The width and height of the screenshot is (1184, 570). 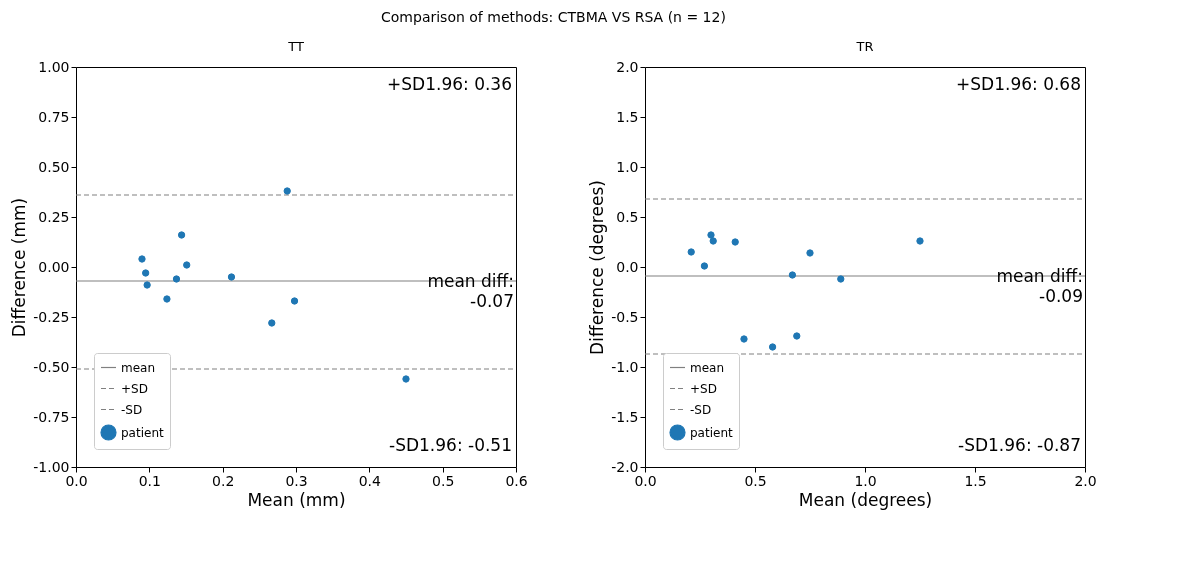 What do you see at coordinates (625, 316) in the screenshot?
I see `y-tick-label: -0.5` at bounding box center [625, 316].